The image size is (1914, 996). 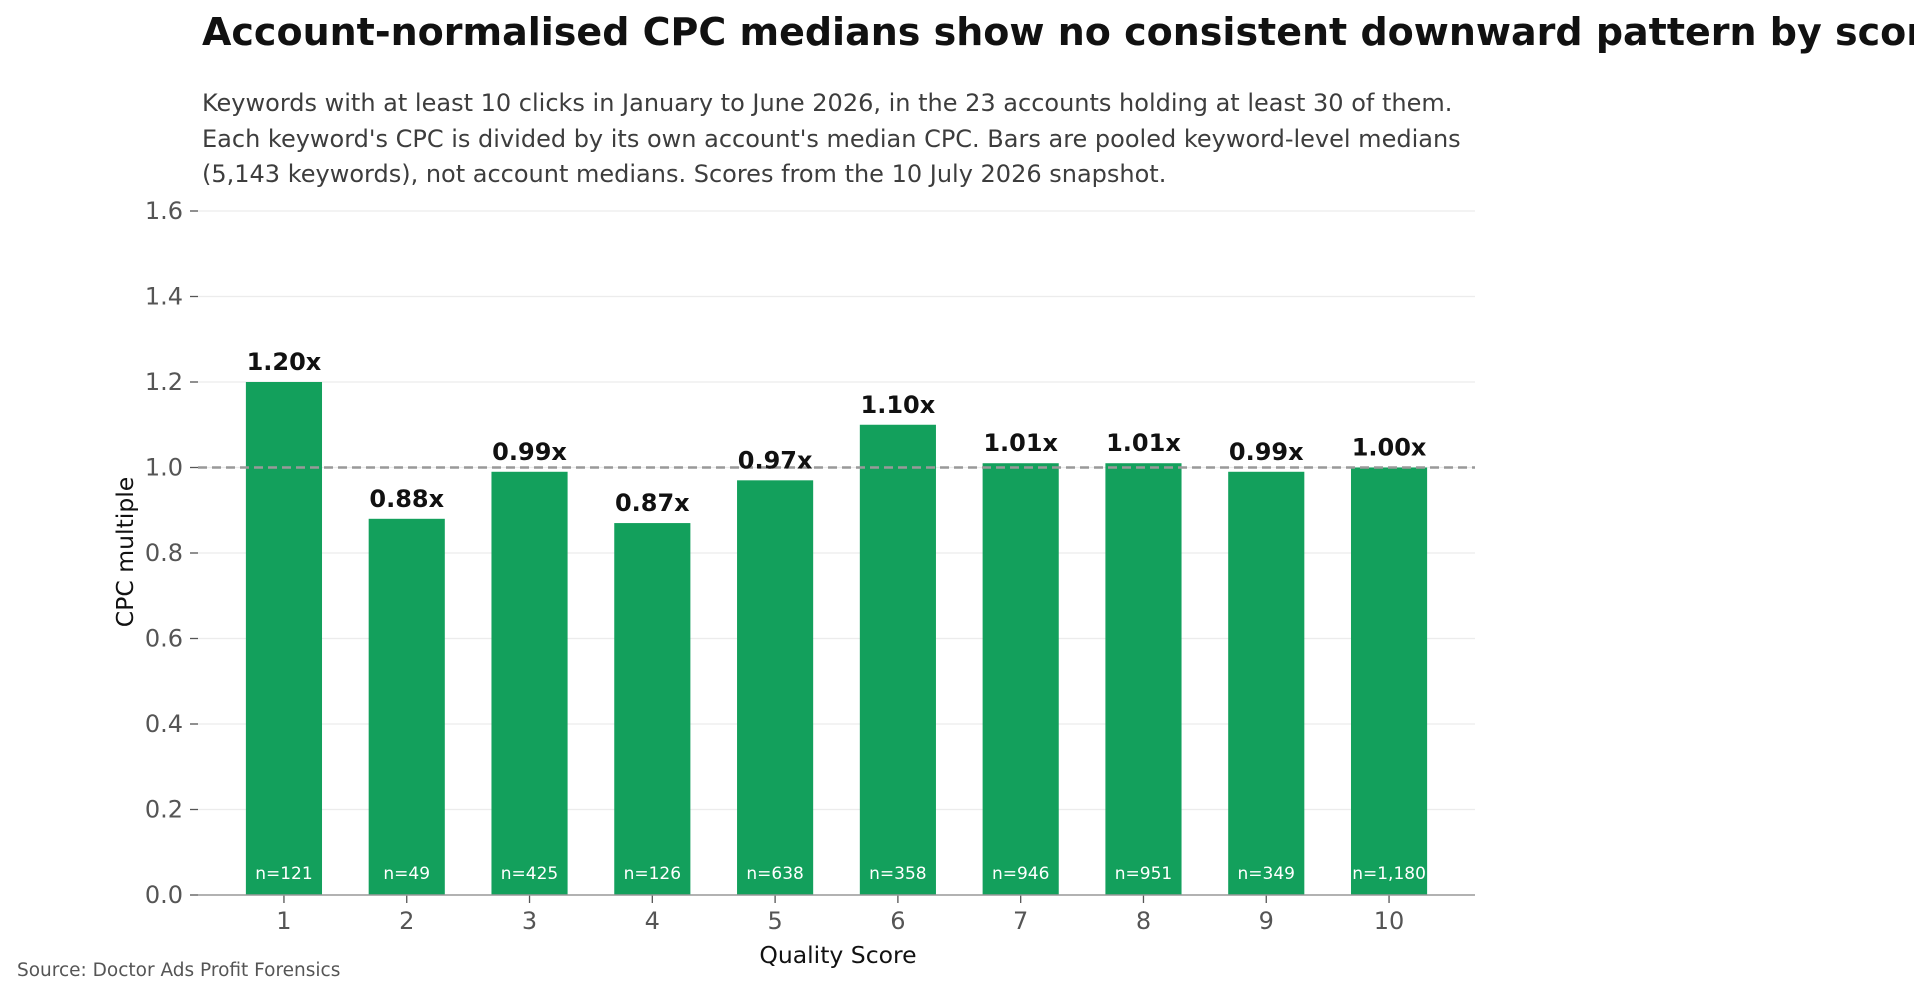 I want to click on x-tick-label: 9, so click(x=1266, y=921).